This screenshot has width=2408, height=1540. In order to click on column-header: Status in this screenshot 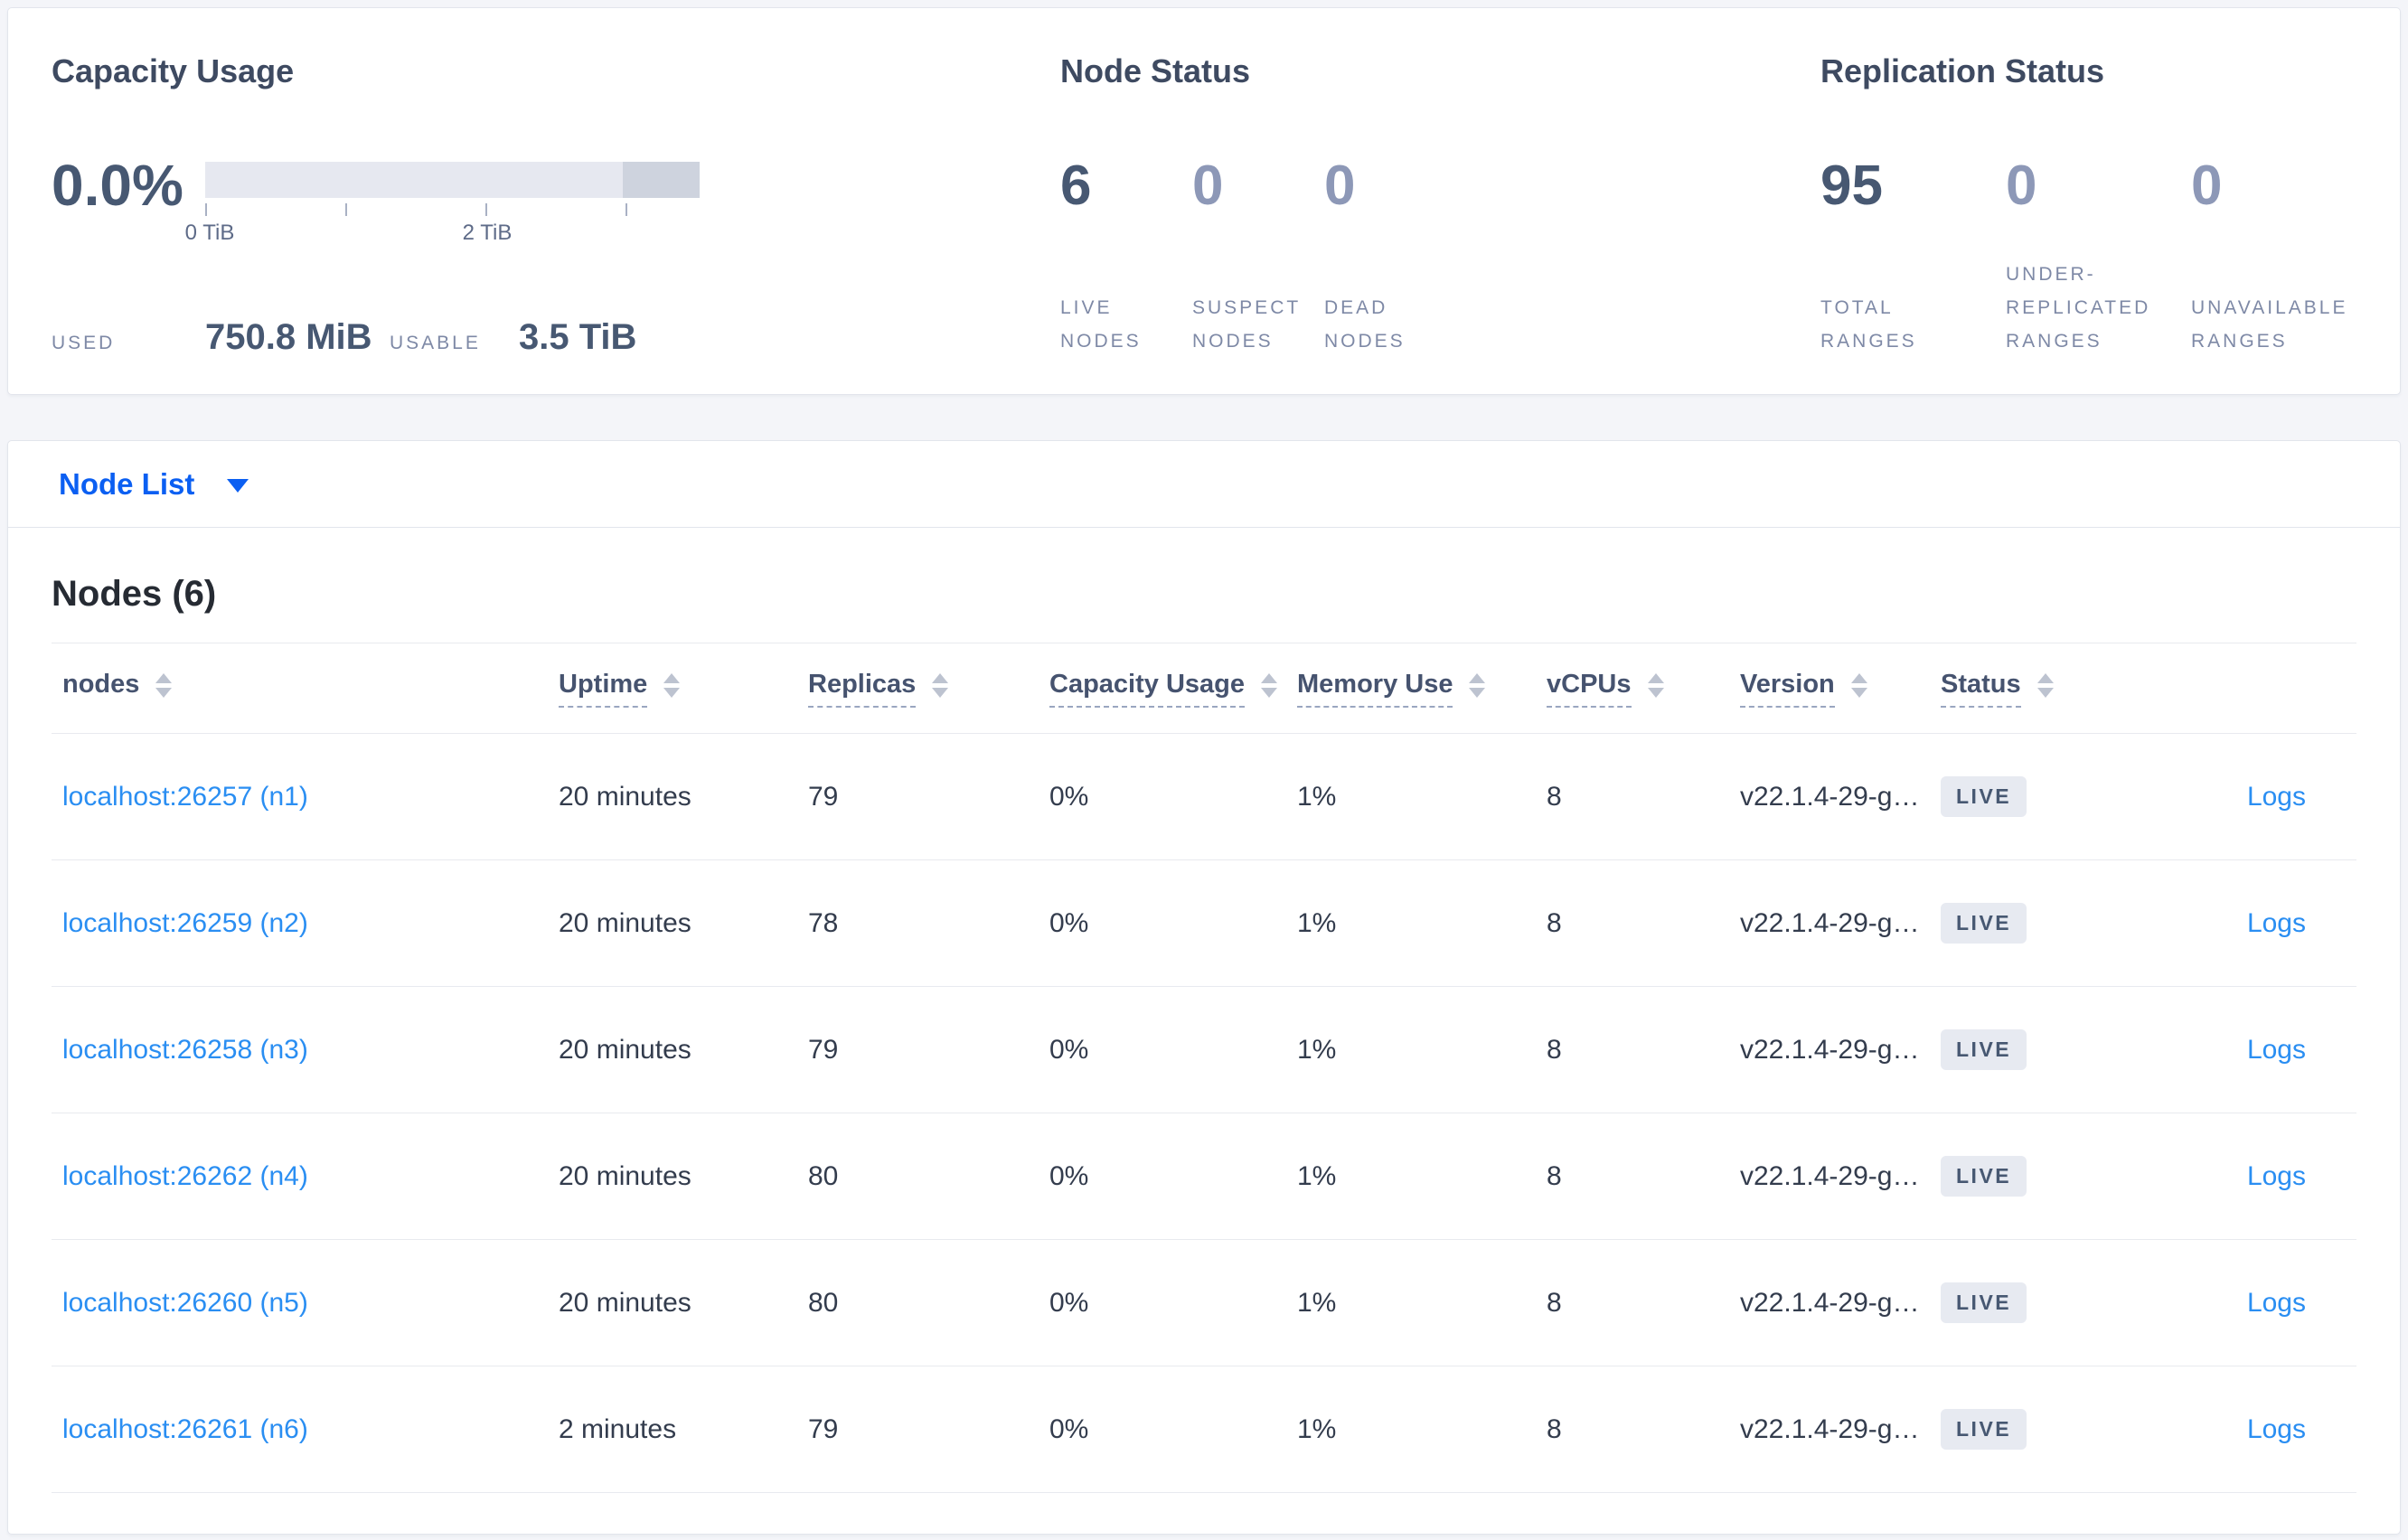, I will do `click(2035, 688)`.